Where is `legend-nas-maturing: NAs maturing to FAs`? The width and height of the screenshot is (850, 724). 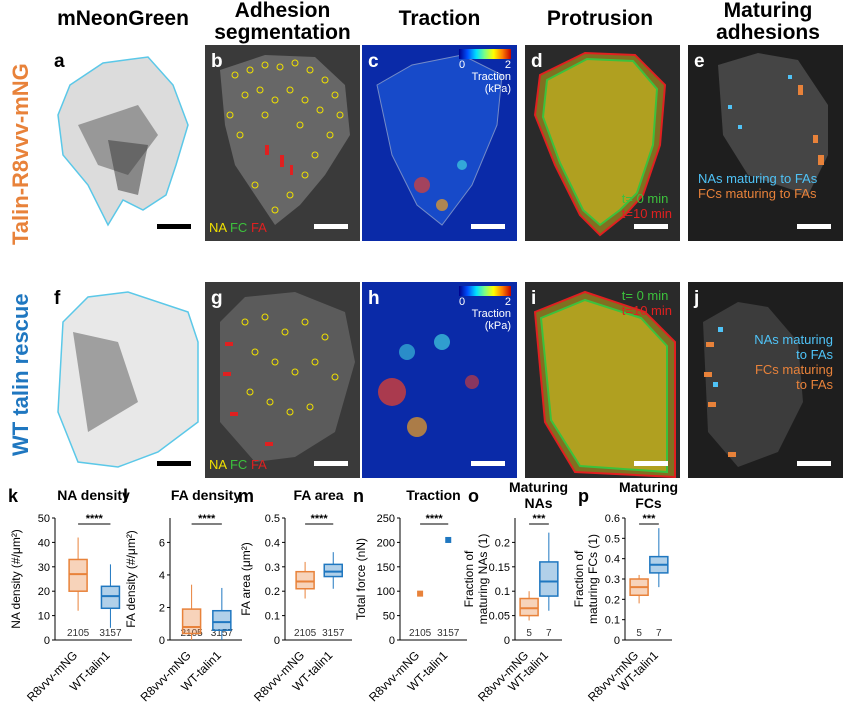
legend-nas-maturing: NAs maturing to FAs is located at coordinates (758, 178).